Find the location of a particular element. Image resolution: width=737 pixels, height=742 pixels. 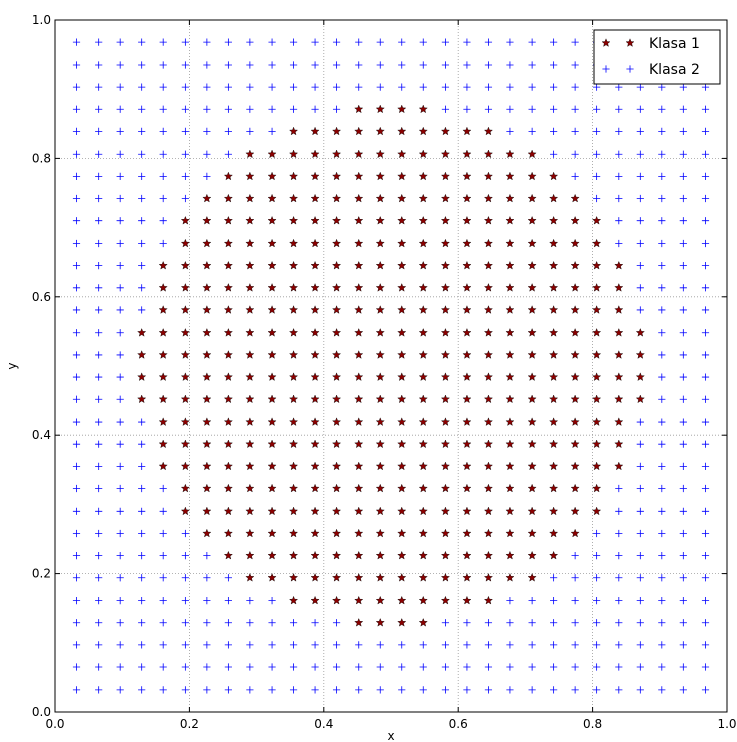

x-tick-label: 0.2 is located at coordinates (189, 724).